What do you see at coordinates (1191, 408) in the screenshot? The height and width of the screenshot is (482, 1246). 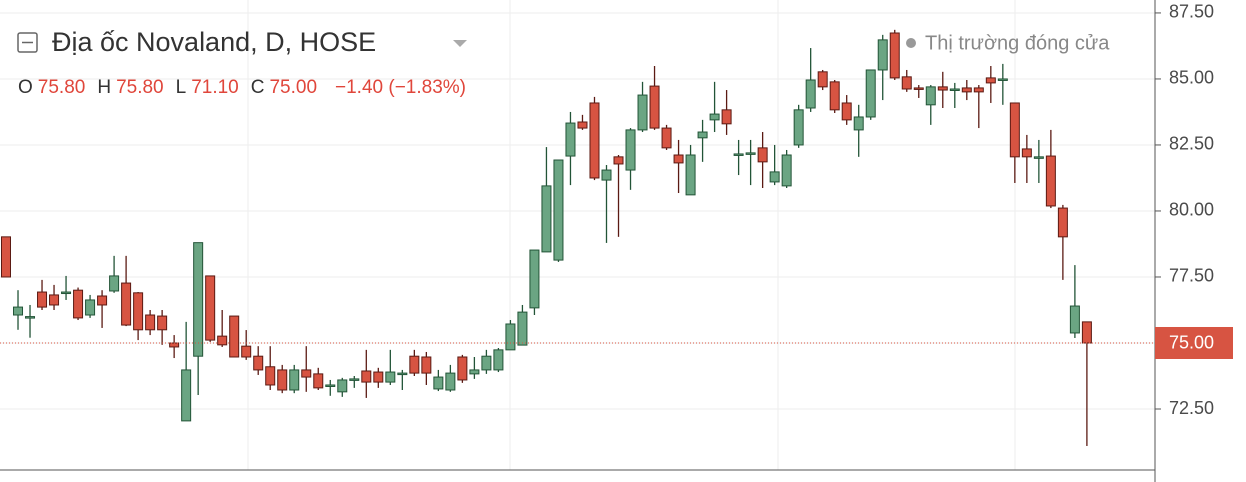 I see `y-tick-label: 72.50` at bounding box center [1191, 408].